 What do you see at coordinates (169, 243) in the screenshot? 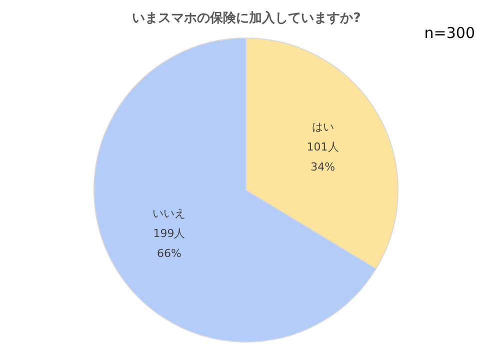
I see `data-label: 199人 66%` at bounding box center [169, 243].